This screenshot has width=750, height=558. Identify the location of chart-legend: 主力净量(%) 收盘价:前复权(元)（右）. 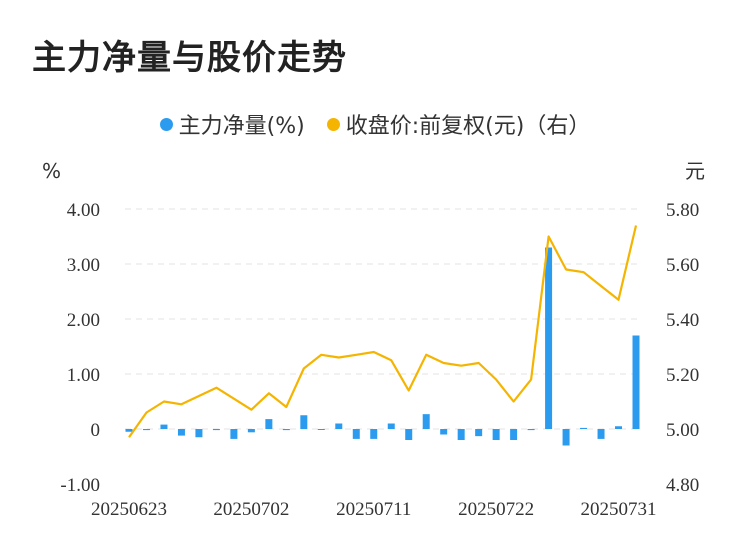
(375, 124).